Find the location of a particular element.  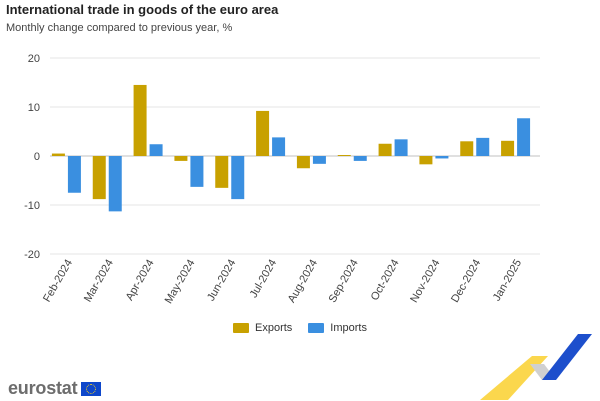

x-tick-label: Dec-2024 is located at coordinates (466, 281).